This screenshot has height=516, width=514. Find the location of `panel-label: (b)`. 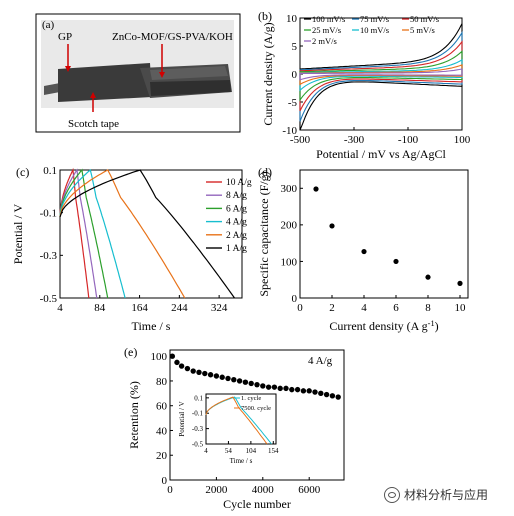

panel-label: (b) is located at coordinates (265, 16).